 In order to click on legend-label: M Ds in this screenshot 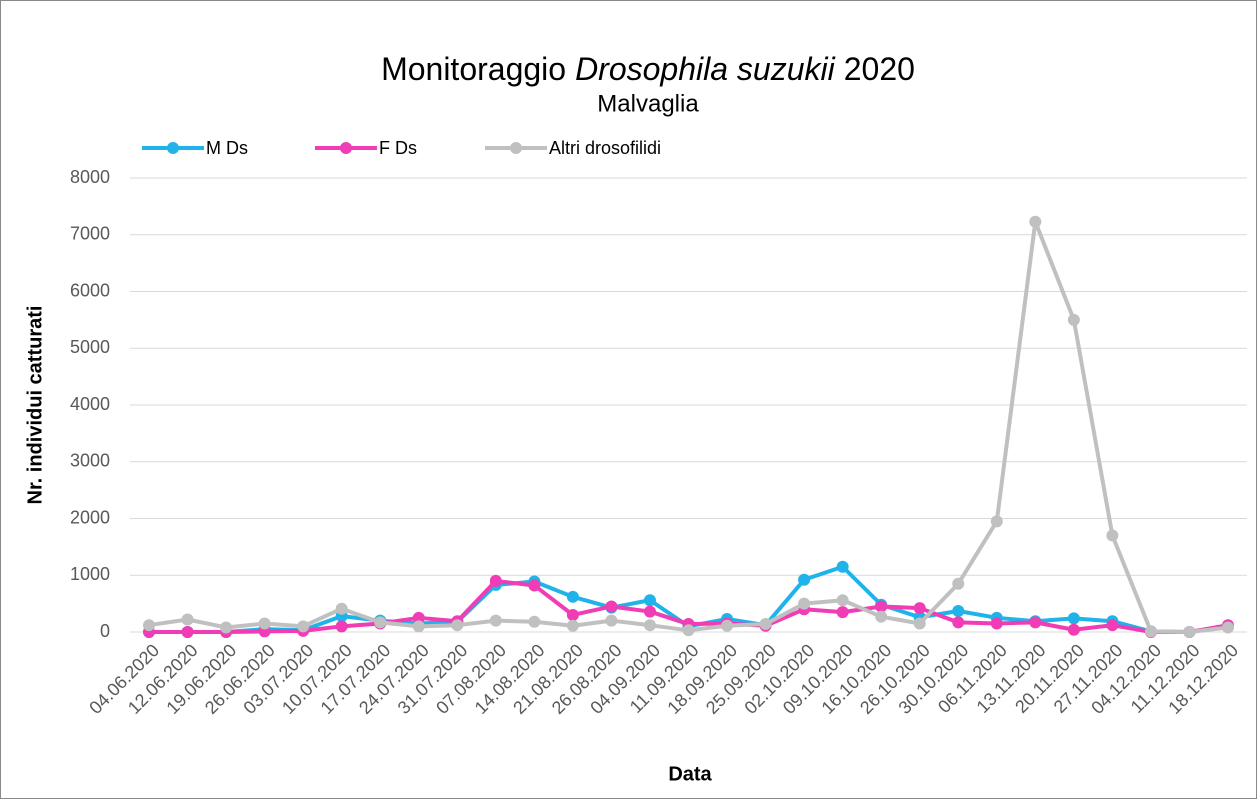, I will do `click(227, 148)`.